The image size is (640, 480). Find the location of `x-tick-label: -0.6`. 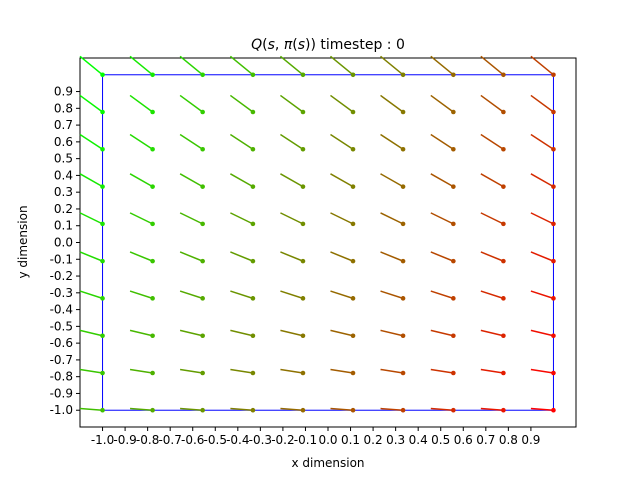

x-tick-label: -0.6 is located at coordinates (192, 440).